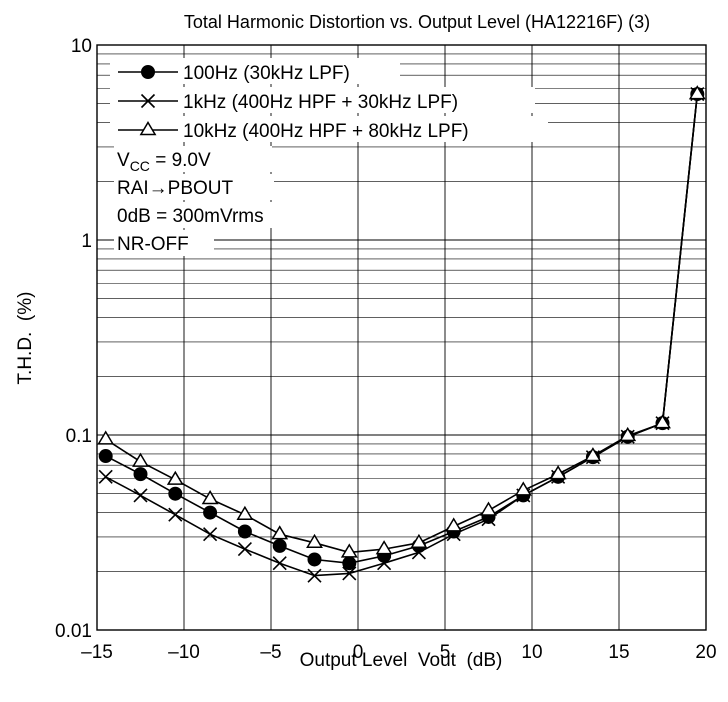  I want to click on y-tick-label: 0.1, so click(79, 436).